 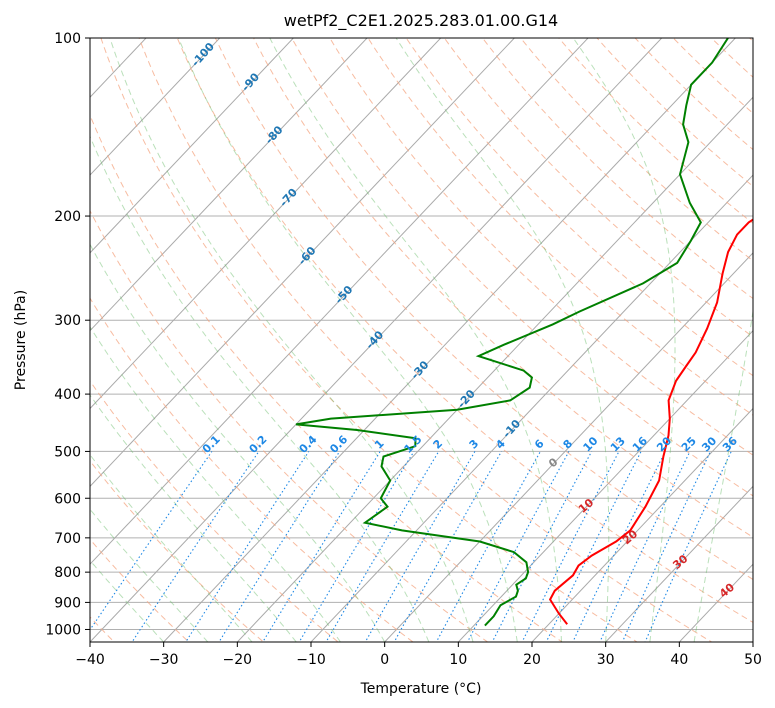 What do you see at coordinates (511, 429) in the screenshot?
I see `isotherm-label: -10` at bounding box center [511, 429].